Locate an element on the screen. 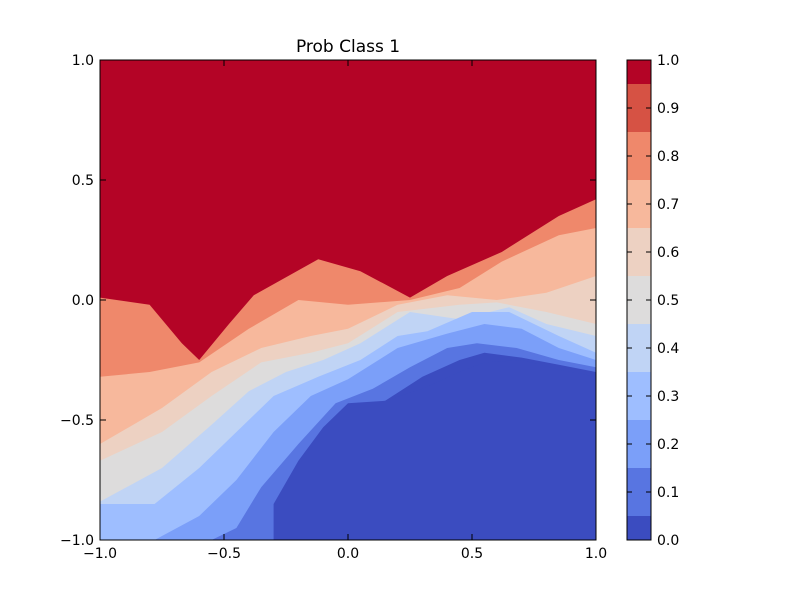  y-tick-label: 0.5 is located at coordinates (83, 181).